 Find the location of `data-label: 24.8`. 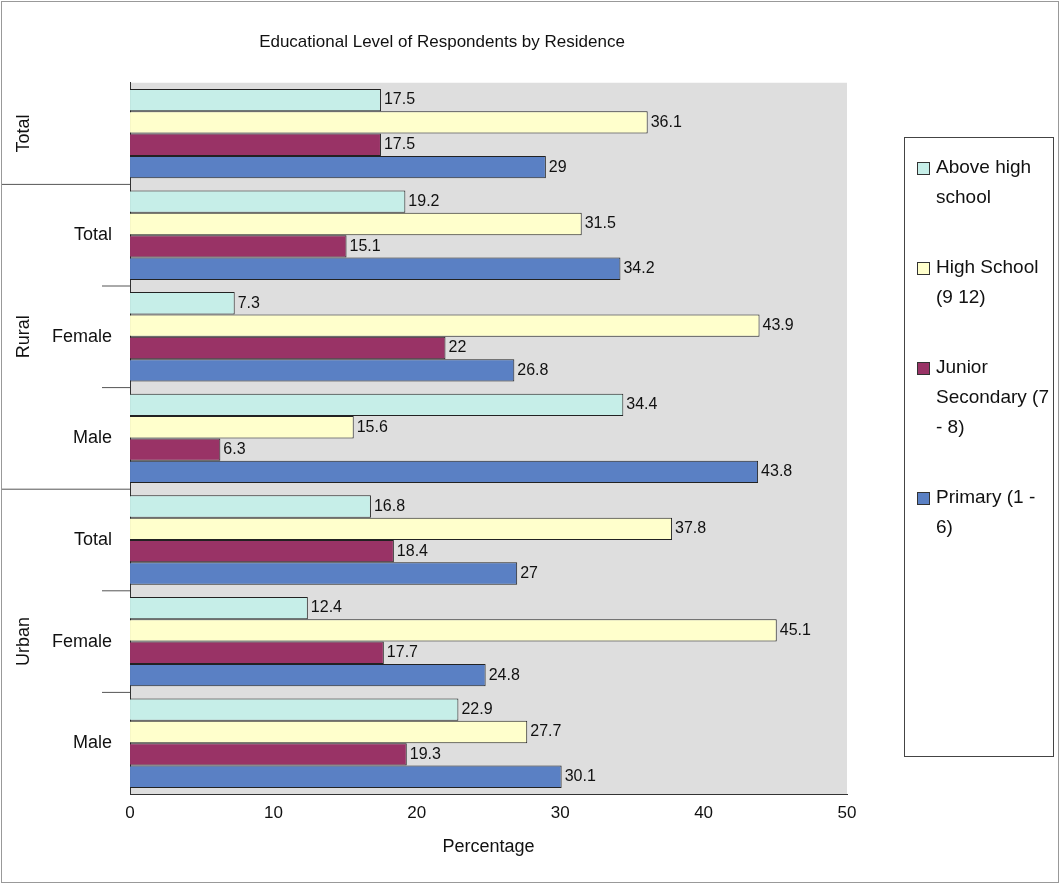

data-label: 24.8 is located at coordinates (504, 674).